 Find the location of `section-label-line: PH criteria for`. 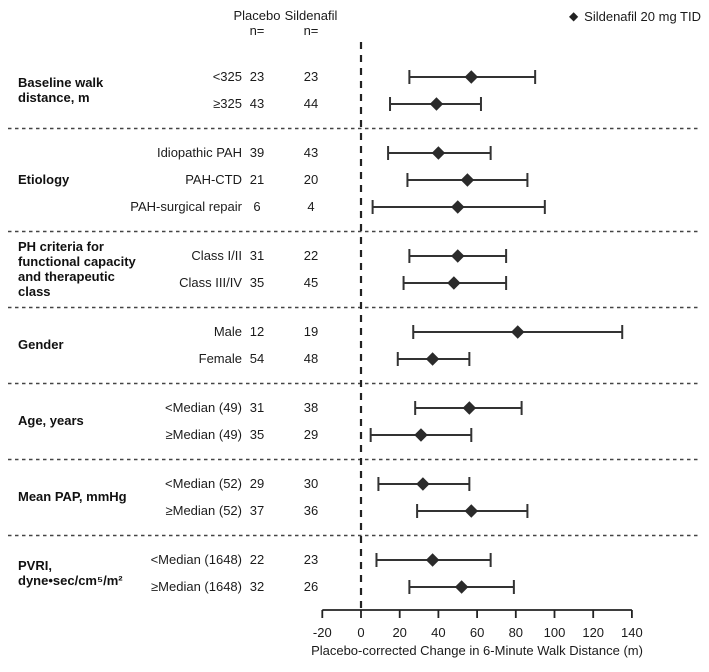

section-label-line: PH criteria for is located at coordinates (61, 246).